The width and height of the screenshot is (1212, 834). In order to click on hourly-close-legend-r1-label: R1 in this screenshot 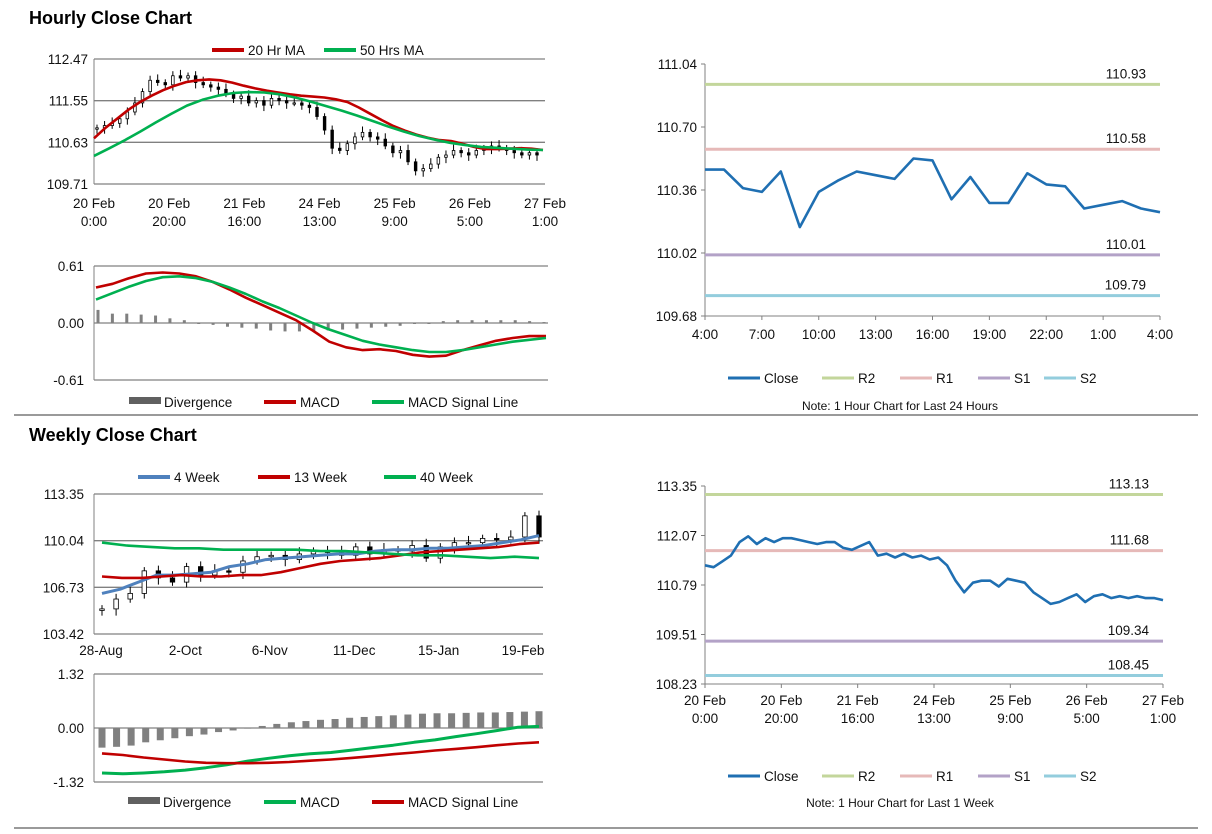, I will do `click(944, 378)`.